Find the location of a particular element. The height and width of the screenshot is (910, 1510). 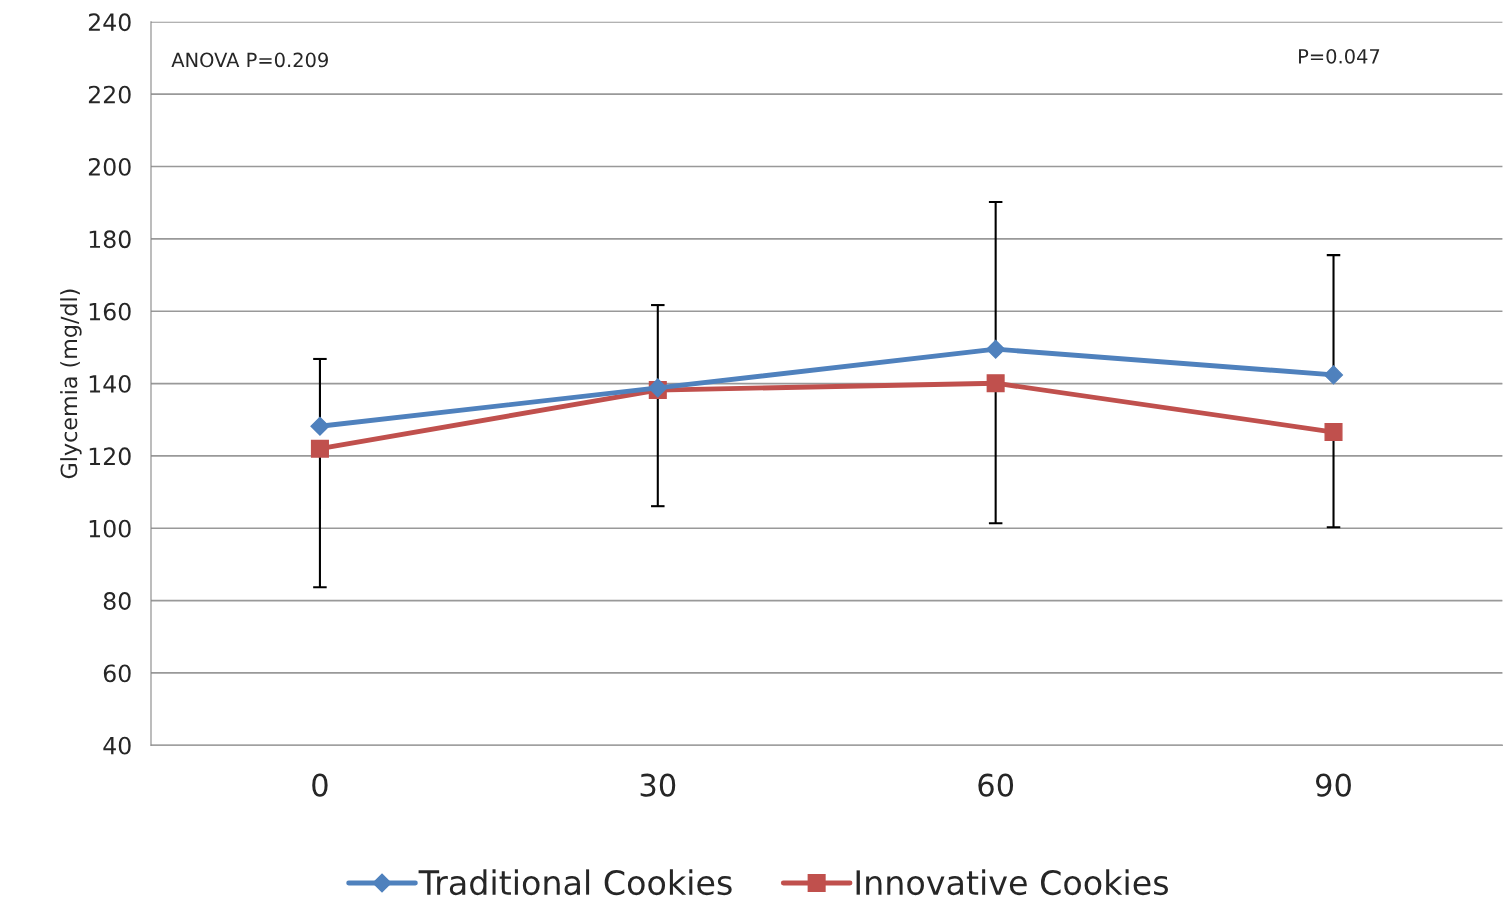

y-tick-label: 120 is located at coordinates (110, 456).